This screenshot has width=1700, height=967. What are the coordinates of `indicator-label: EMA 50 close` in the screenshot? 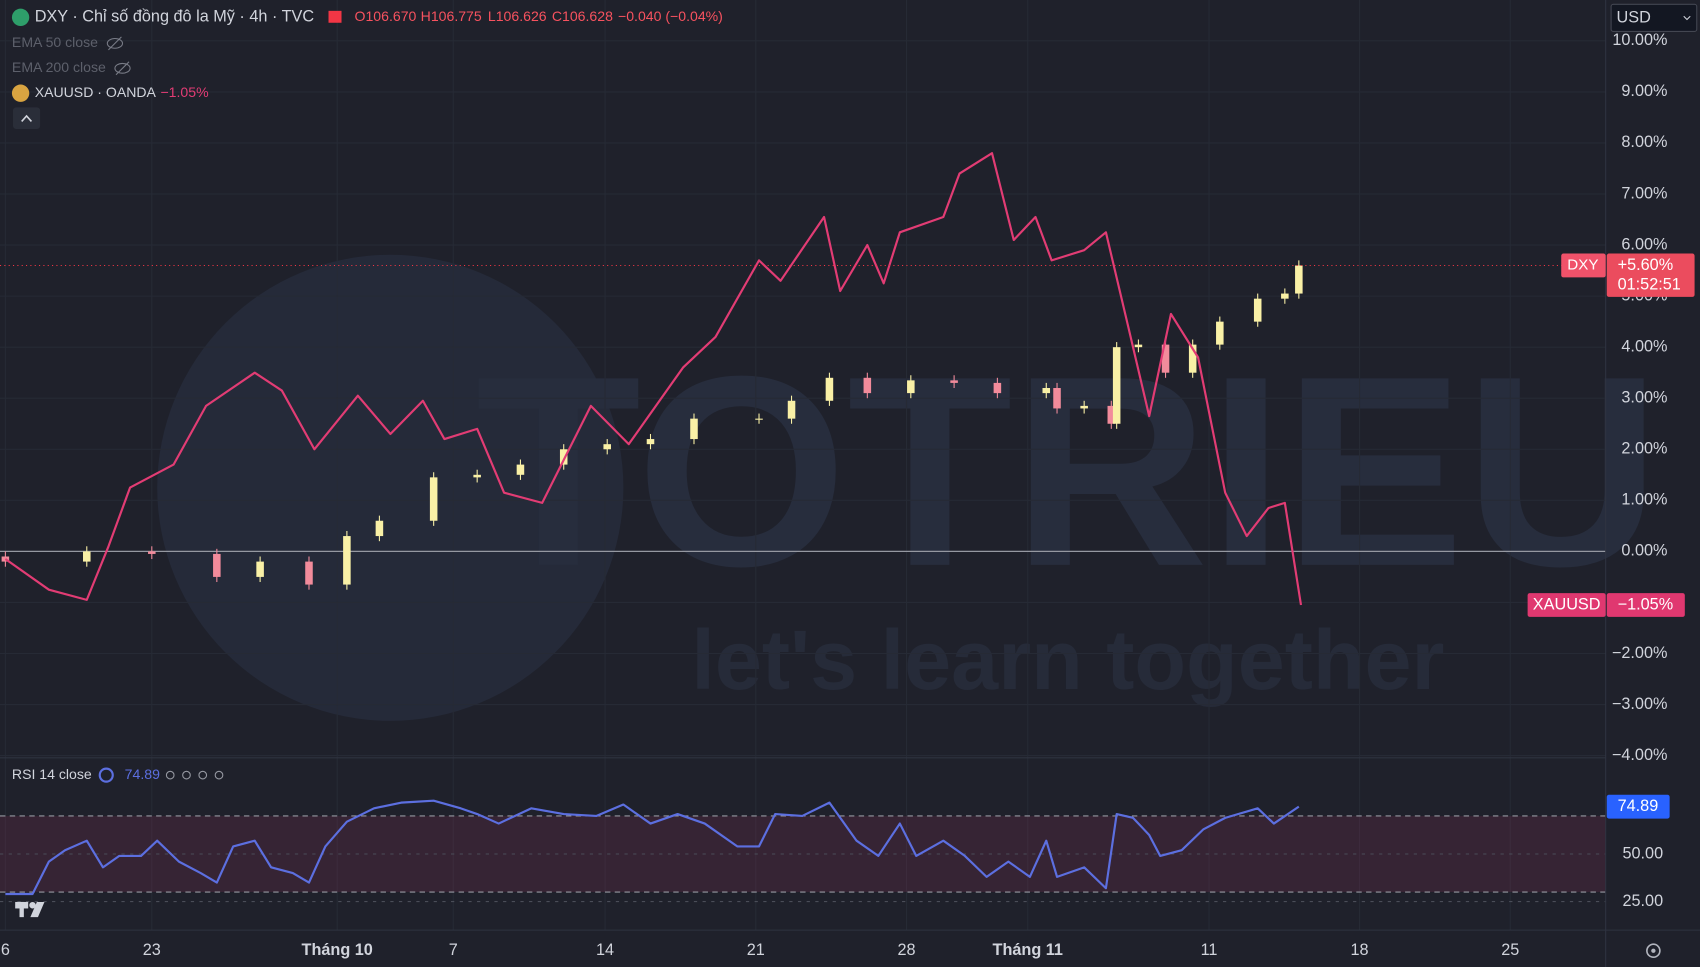 It's located at (55, 42).